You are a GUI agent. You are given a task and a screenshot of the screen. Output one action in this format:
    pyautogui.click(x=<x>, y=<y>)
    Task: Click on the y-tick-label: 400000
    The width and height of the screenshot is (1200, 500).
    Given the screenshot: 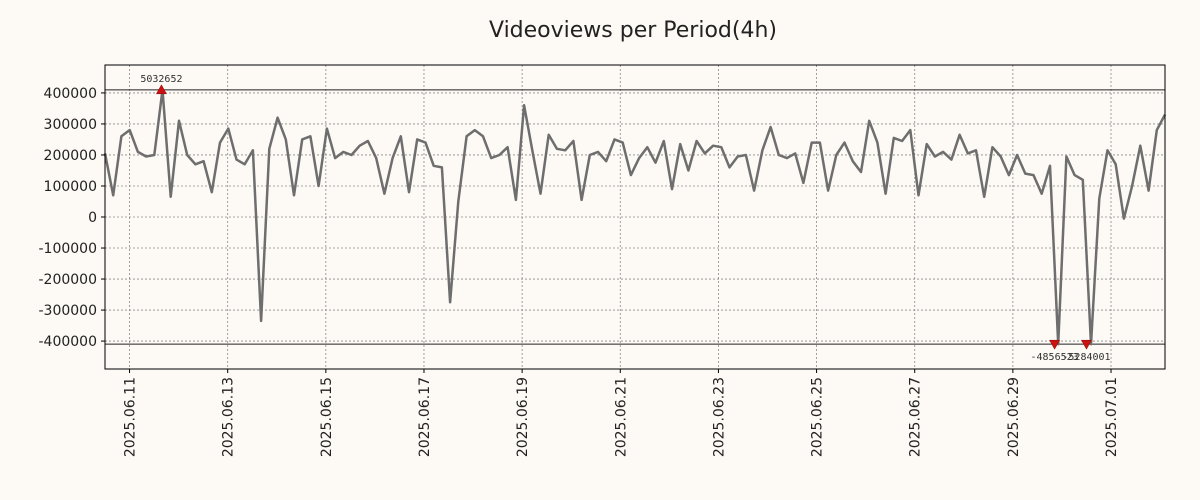 What is the action you would take?
    pyautogui.click(x=70, y=94)
    